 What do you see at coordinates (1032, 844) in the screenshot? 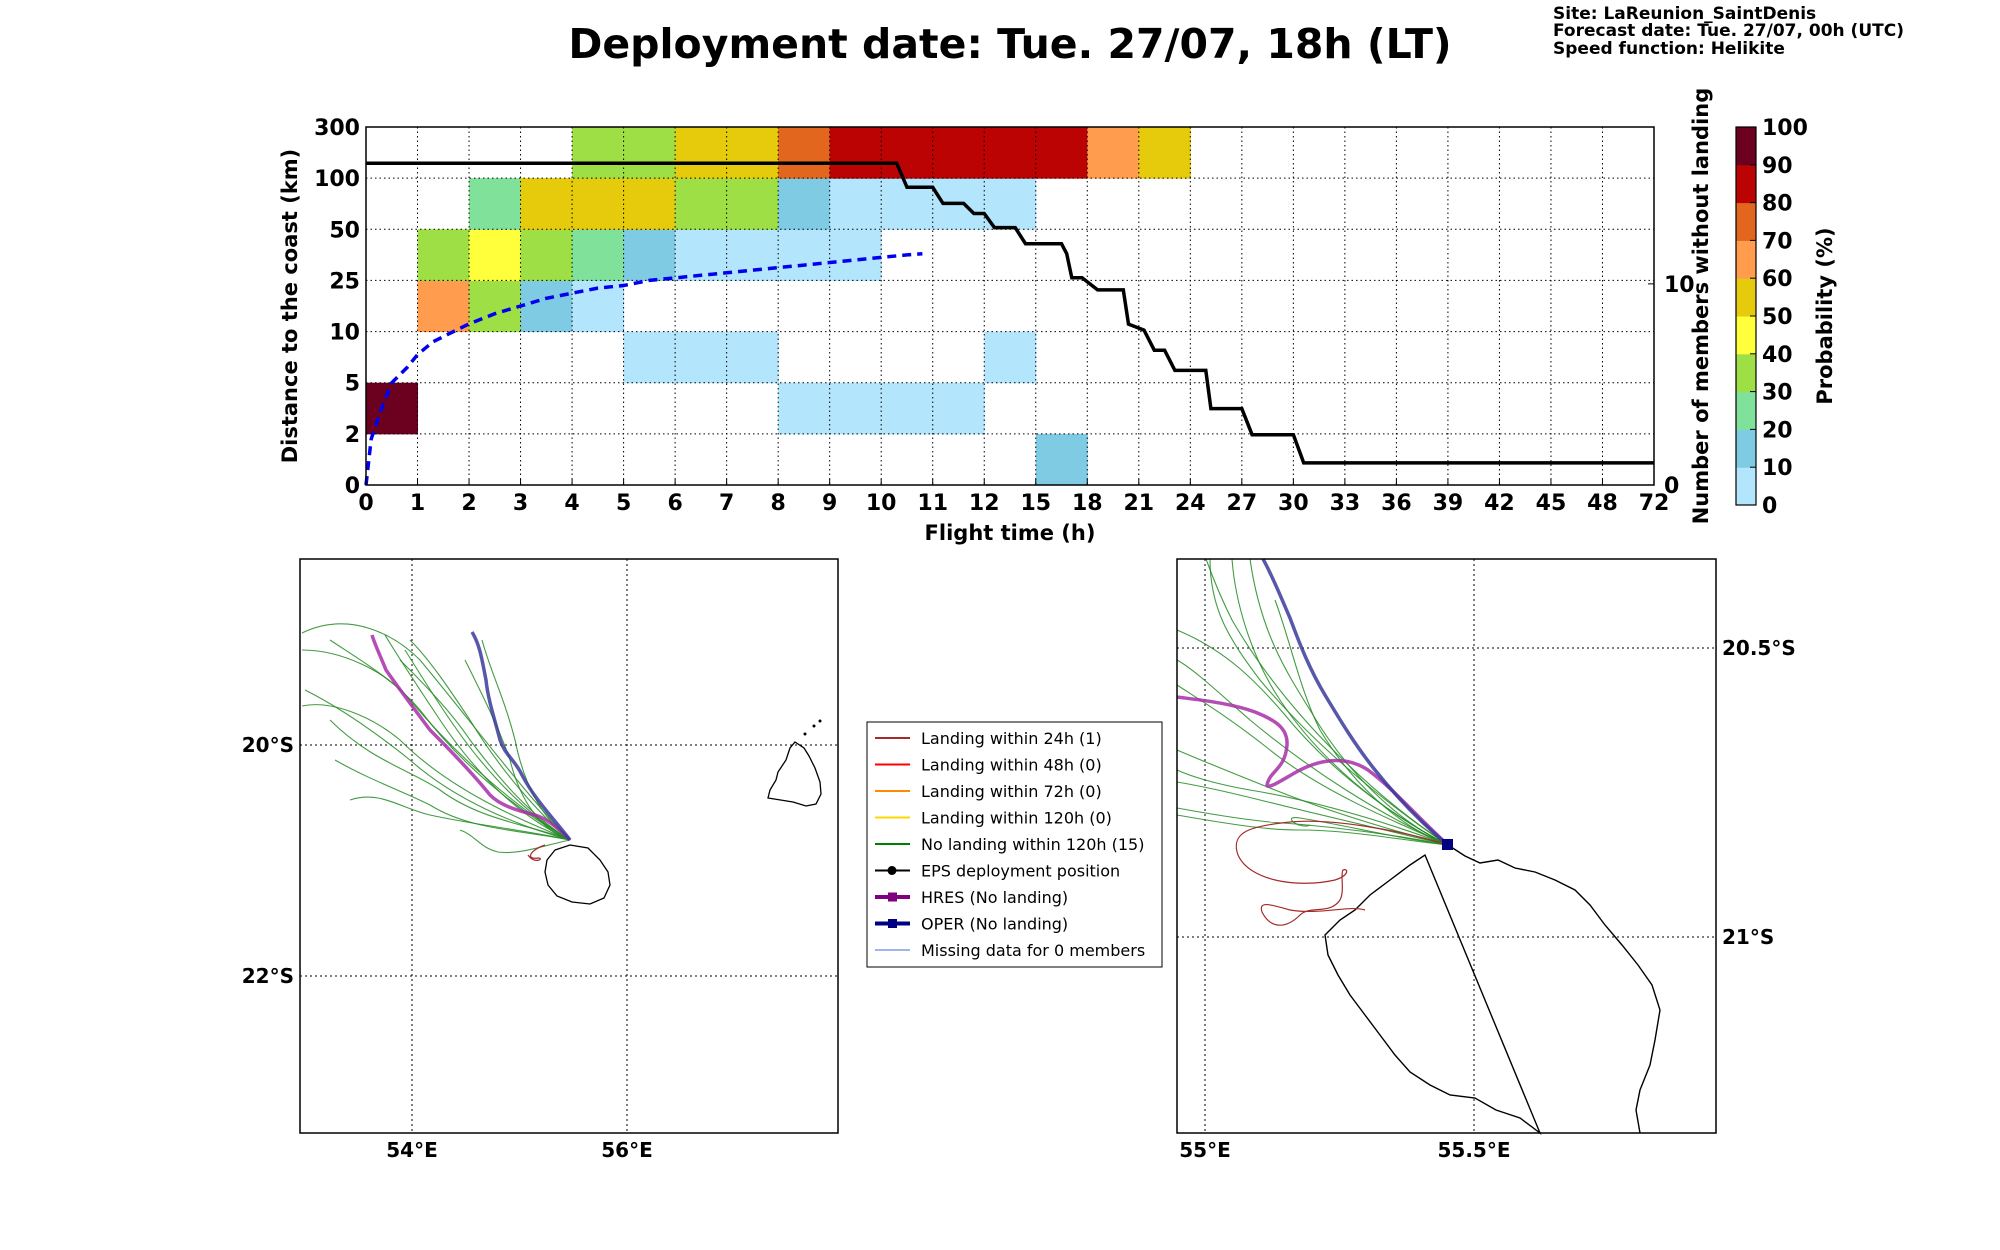
I see `legend-label: No landing within 120h (15)` at bounding box center [1032, 844].